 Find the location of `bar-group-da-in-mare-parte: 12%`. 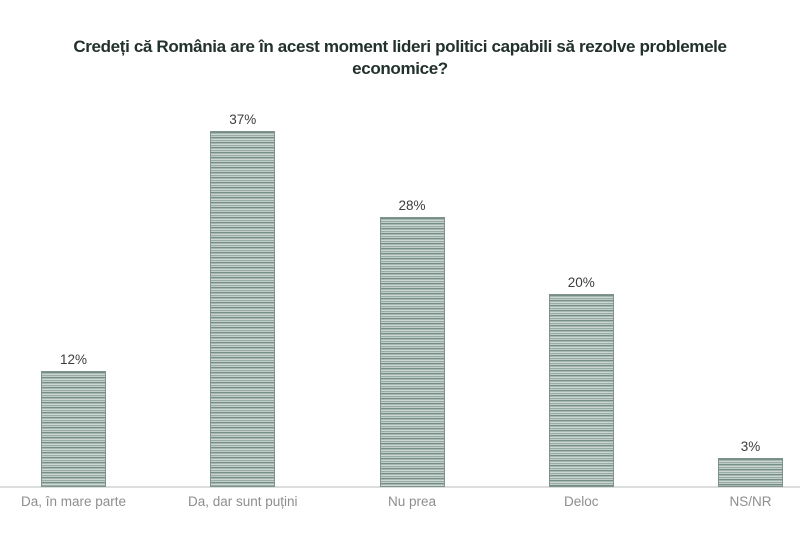

bar-group-da-in-mare-parte: 12% is located at coordinates (73, 419).